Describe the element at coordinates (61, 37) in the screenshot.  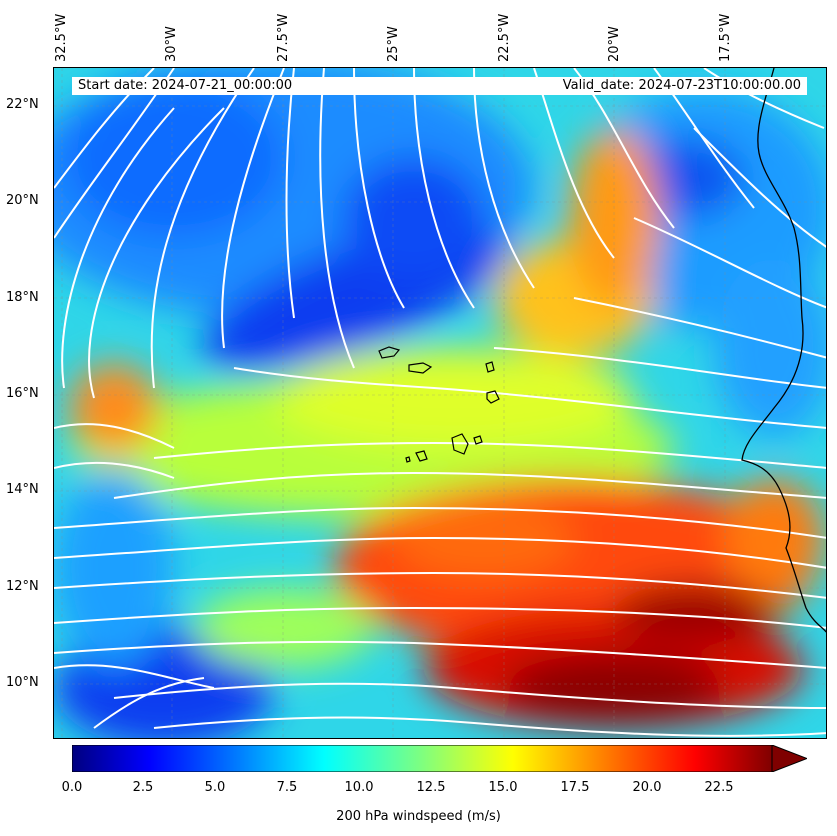
I see `lon-label-32-5w: 32.5°W` at that location.